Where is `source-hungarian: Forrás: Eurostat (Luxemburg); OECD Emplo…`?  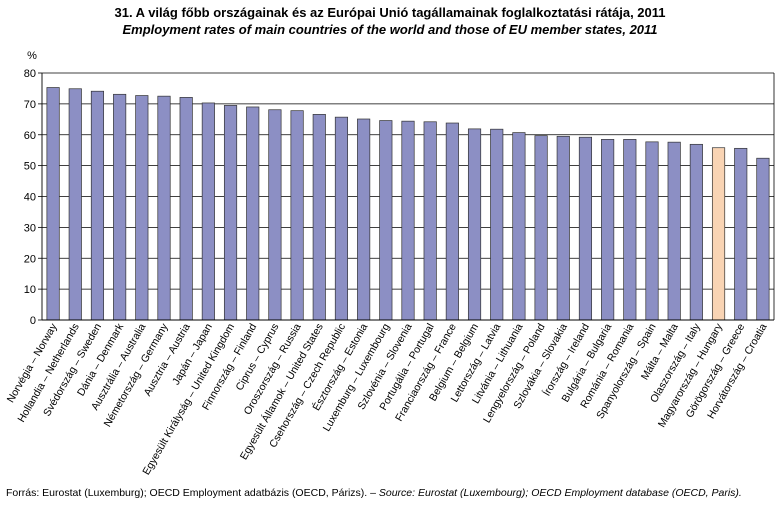
source-hungarian: Forrás: Eurostat (Luxemburg); OECD Emplo… is located at coordinates (191, 493).